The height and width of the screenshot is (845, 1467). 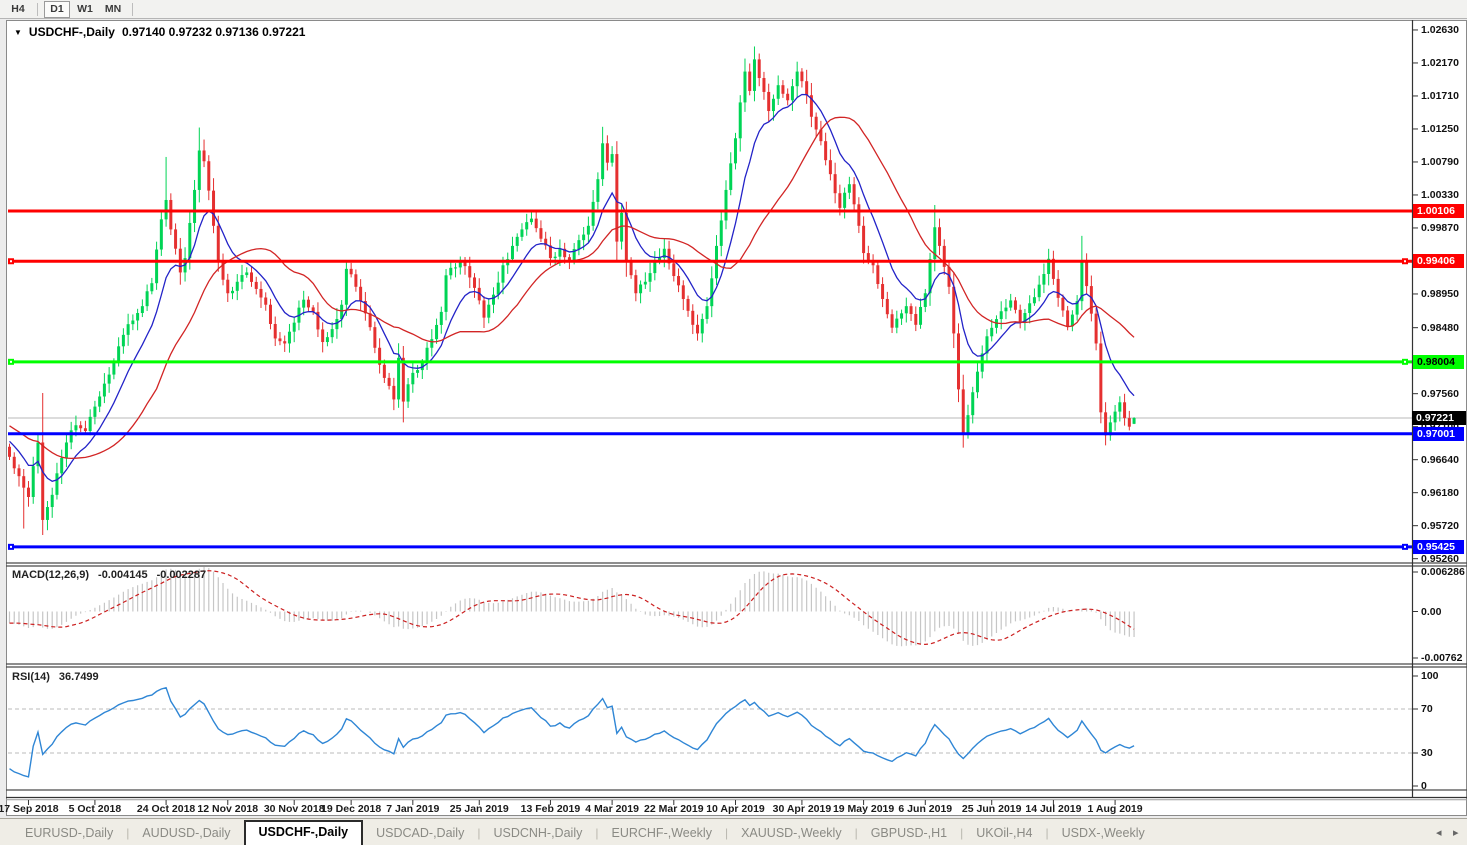 What do you see at coordinates (572, 608) in the screenshot?
I see `macd-signal-line` at bounding box center [572, 608].